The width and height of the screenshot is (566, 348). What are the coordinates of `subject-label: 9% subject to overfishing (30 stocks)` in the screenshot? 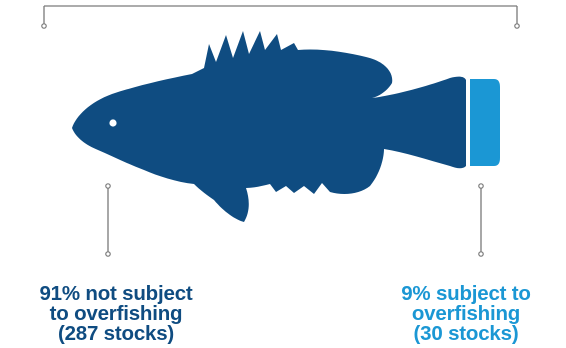 It's located at (466, 313).